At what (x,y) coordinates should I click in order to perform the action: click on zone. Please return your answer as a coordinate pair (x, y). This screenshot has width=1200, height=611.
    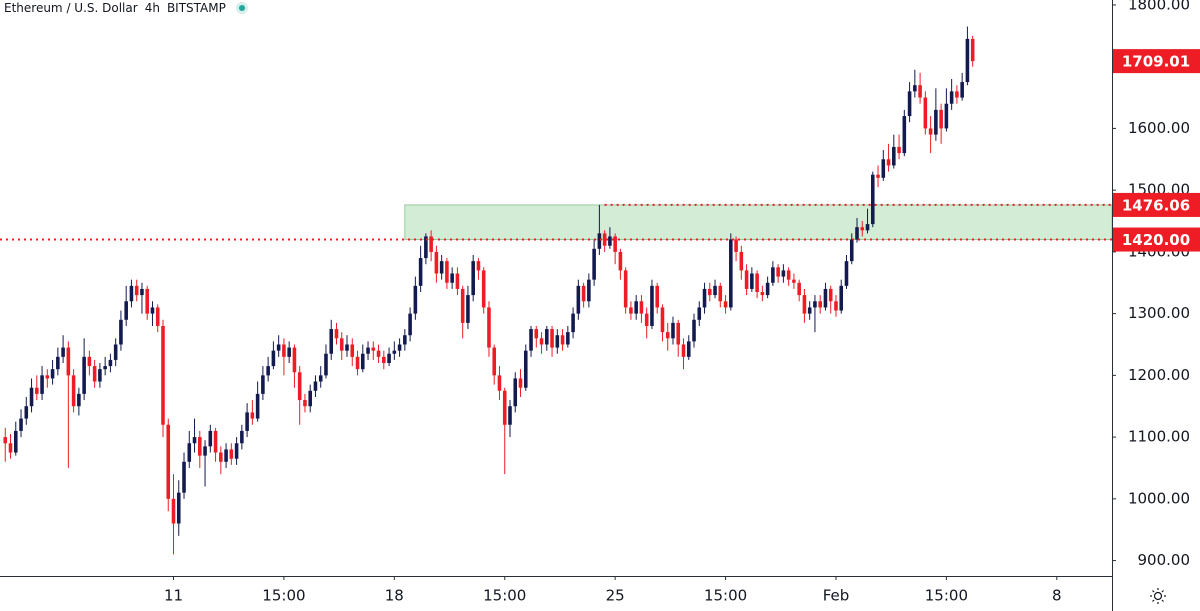
    Looking at the image, I should click on (758, 222).